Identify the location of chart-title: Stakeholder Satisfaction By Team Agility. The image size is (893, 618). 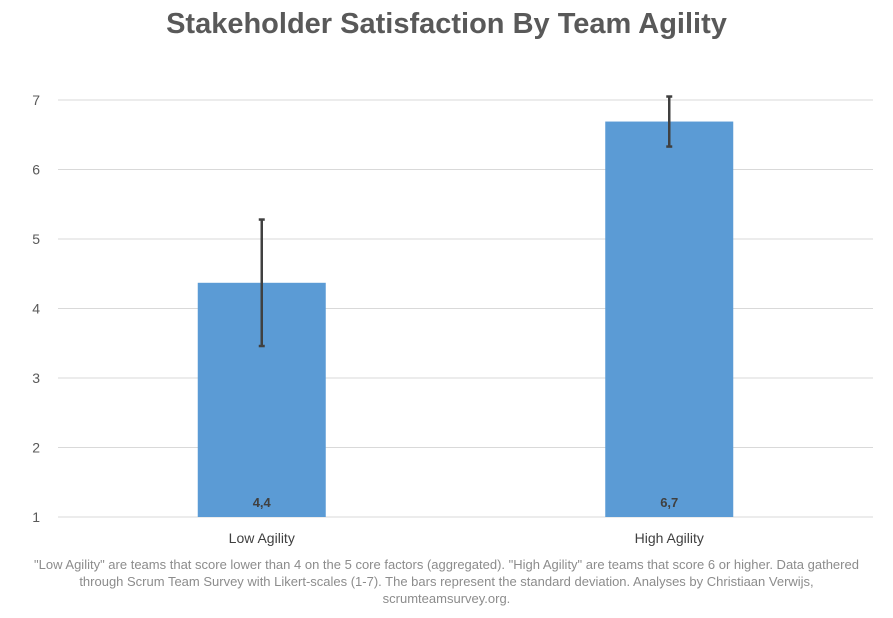
(446, 24).